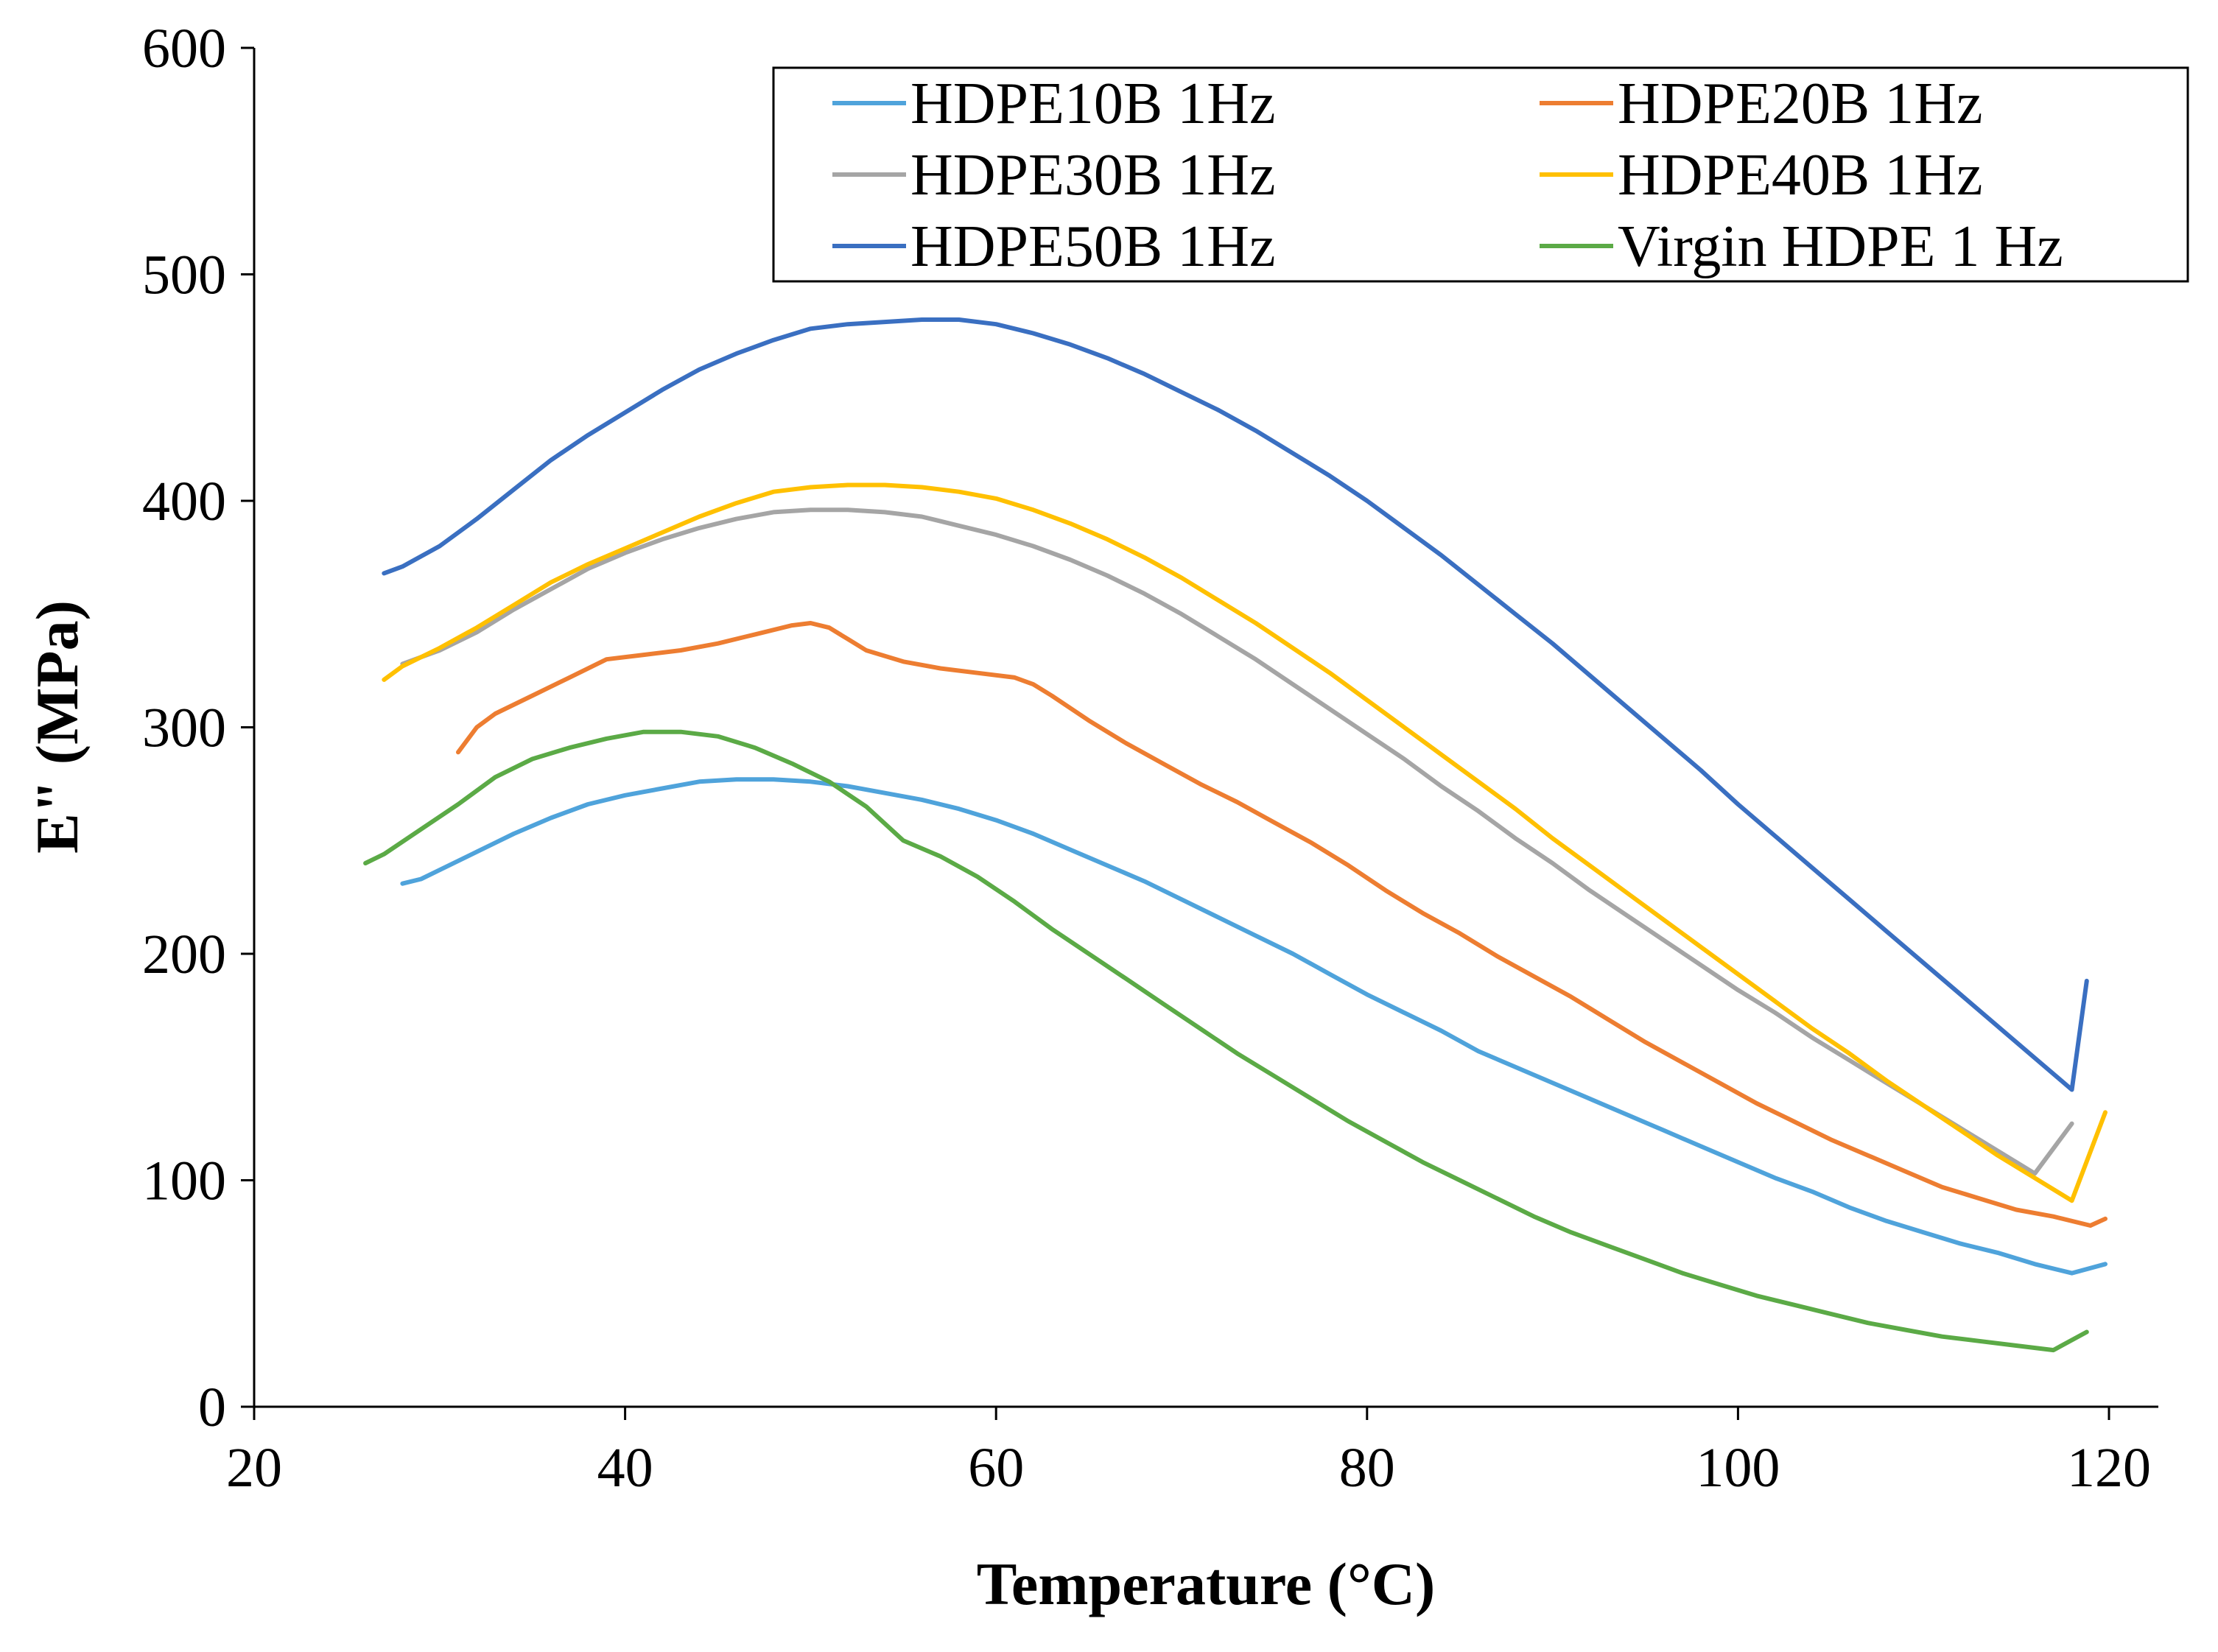 The height and width of the screenshot is (1652, 2218). Describe the element at coordinates (1093, 175) in the screenshot. I see `legend-label-3: HDPE30B 1Hz` at that location.